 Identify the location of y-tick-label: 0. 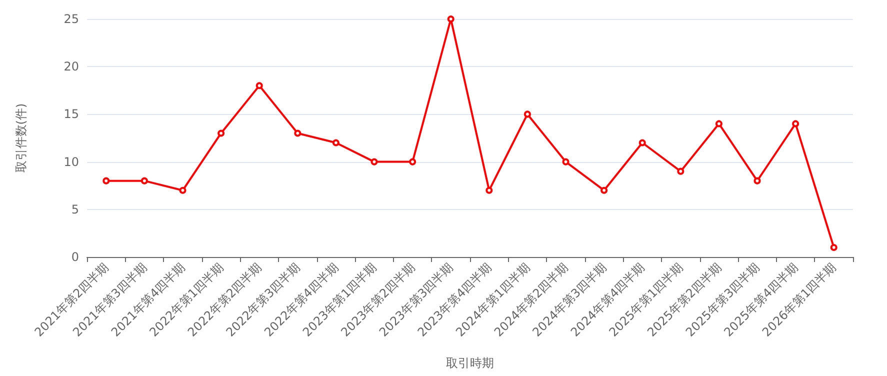
(75, 257).